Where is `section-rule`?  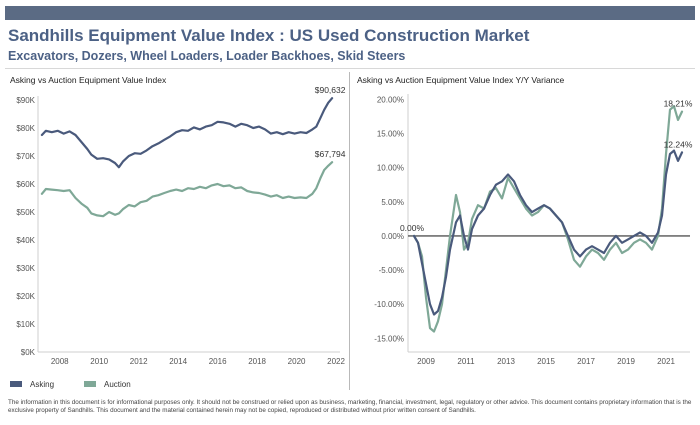 section-rule is located at coordinates (350, 68).